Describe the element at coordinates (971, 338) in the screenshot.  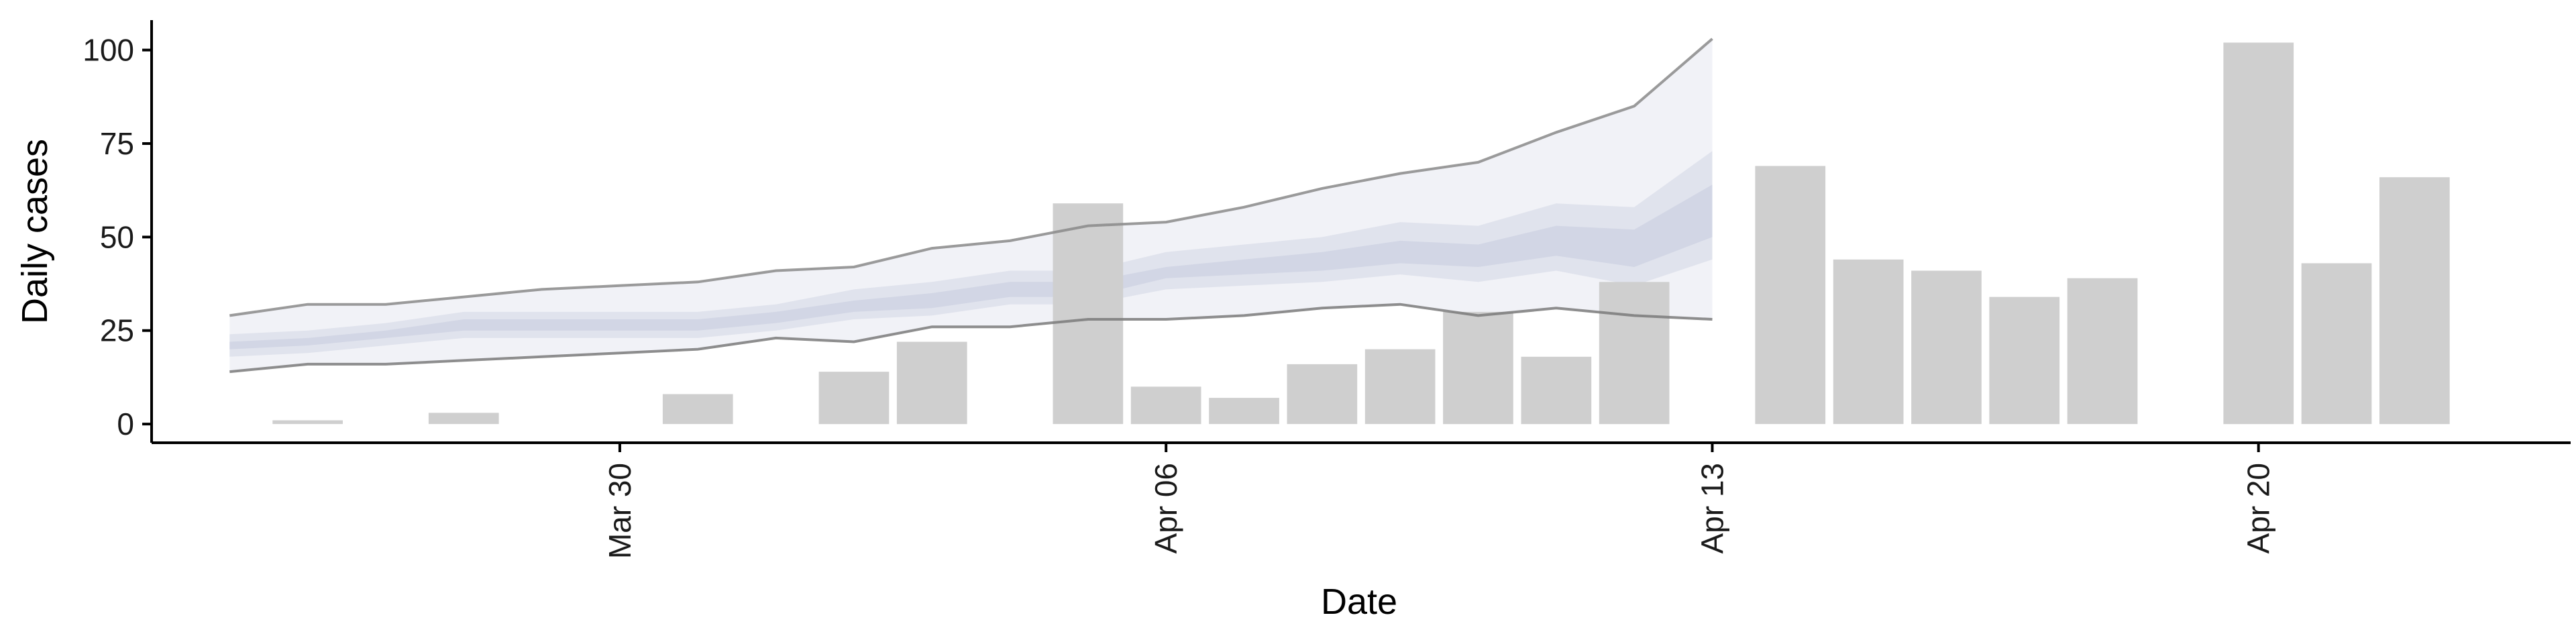
I see `lower-bound-line` at that location.